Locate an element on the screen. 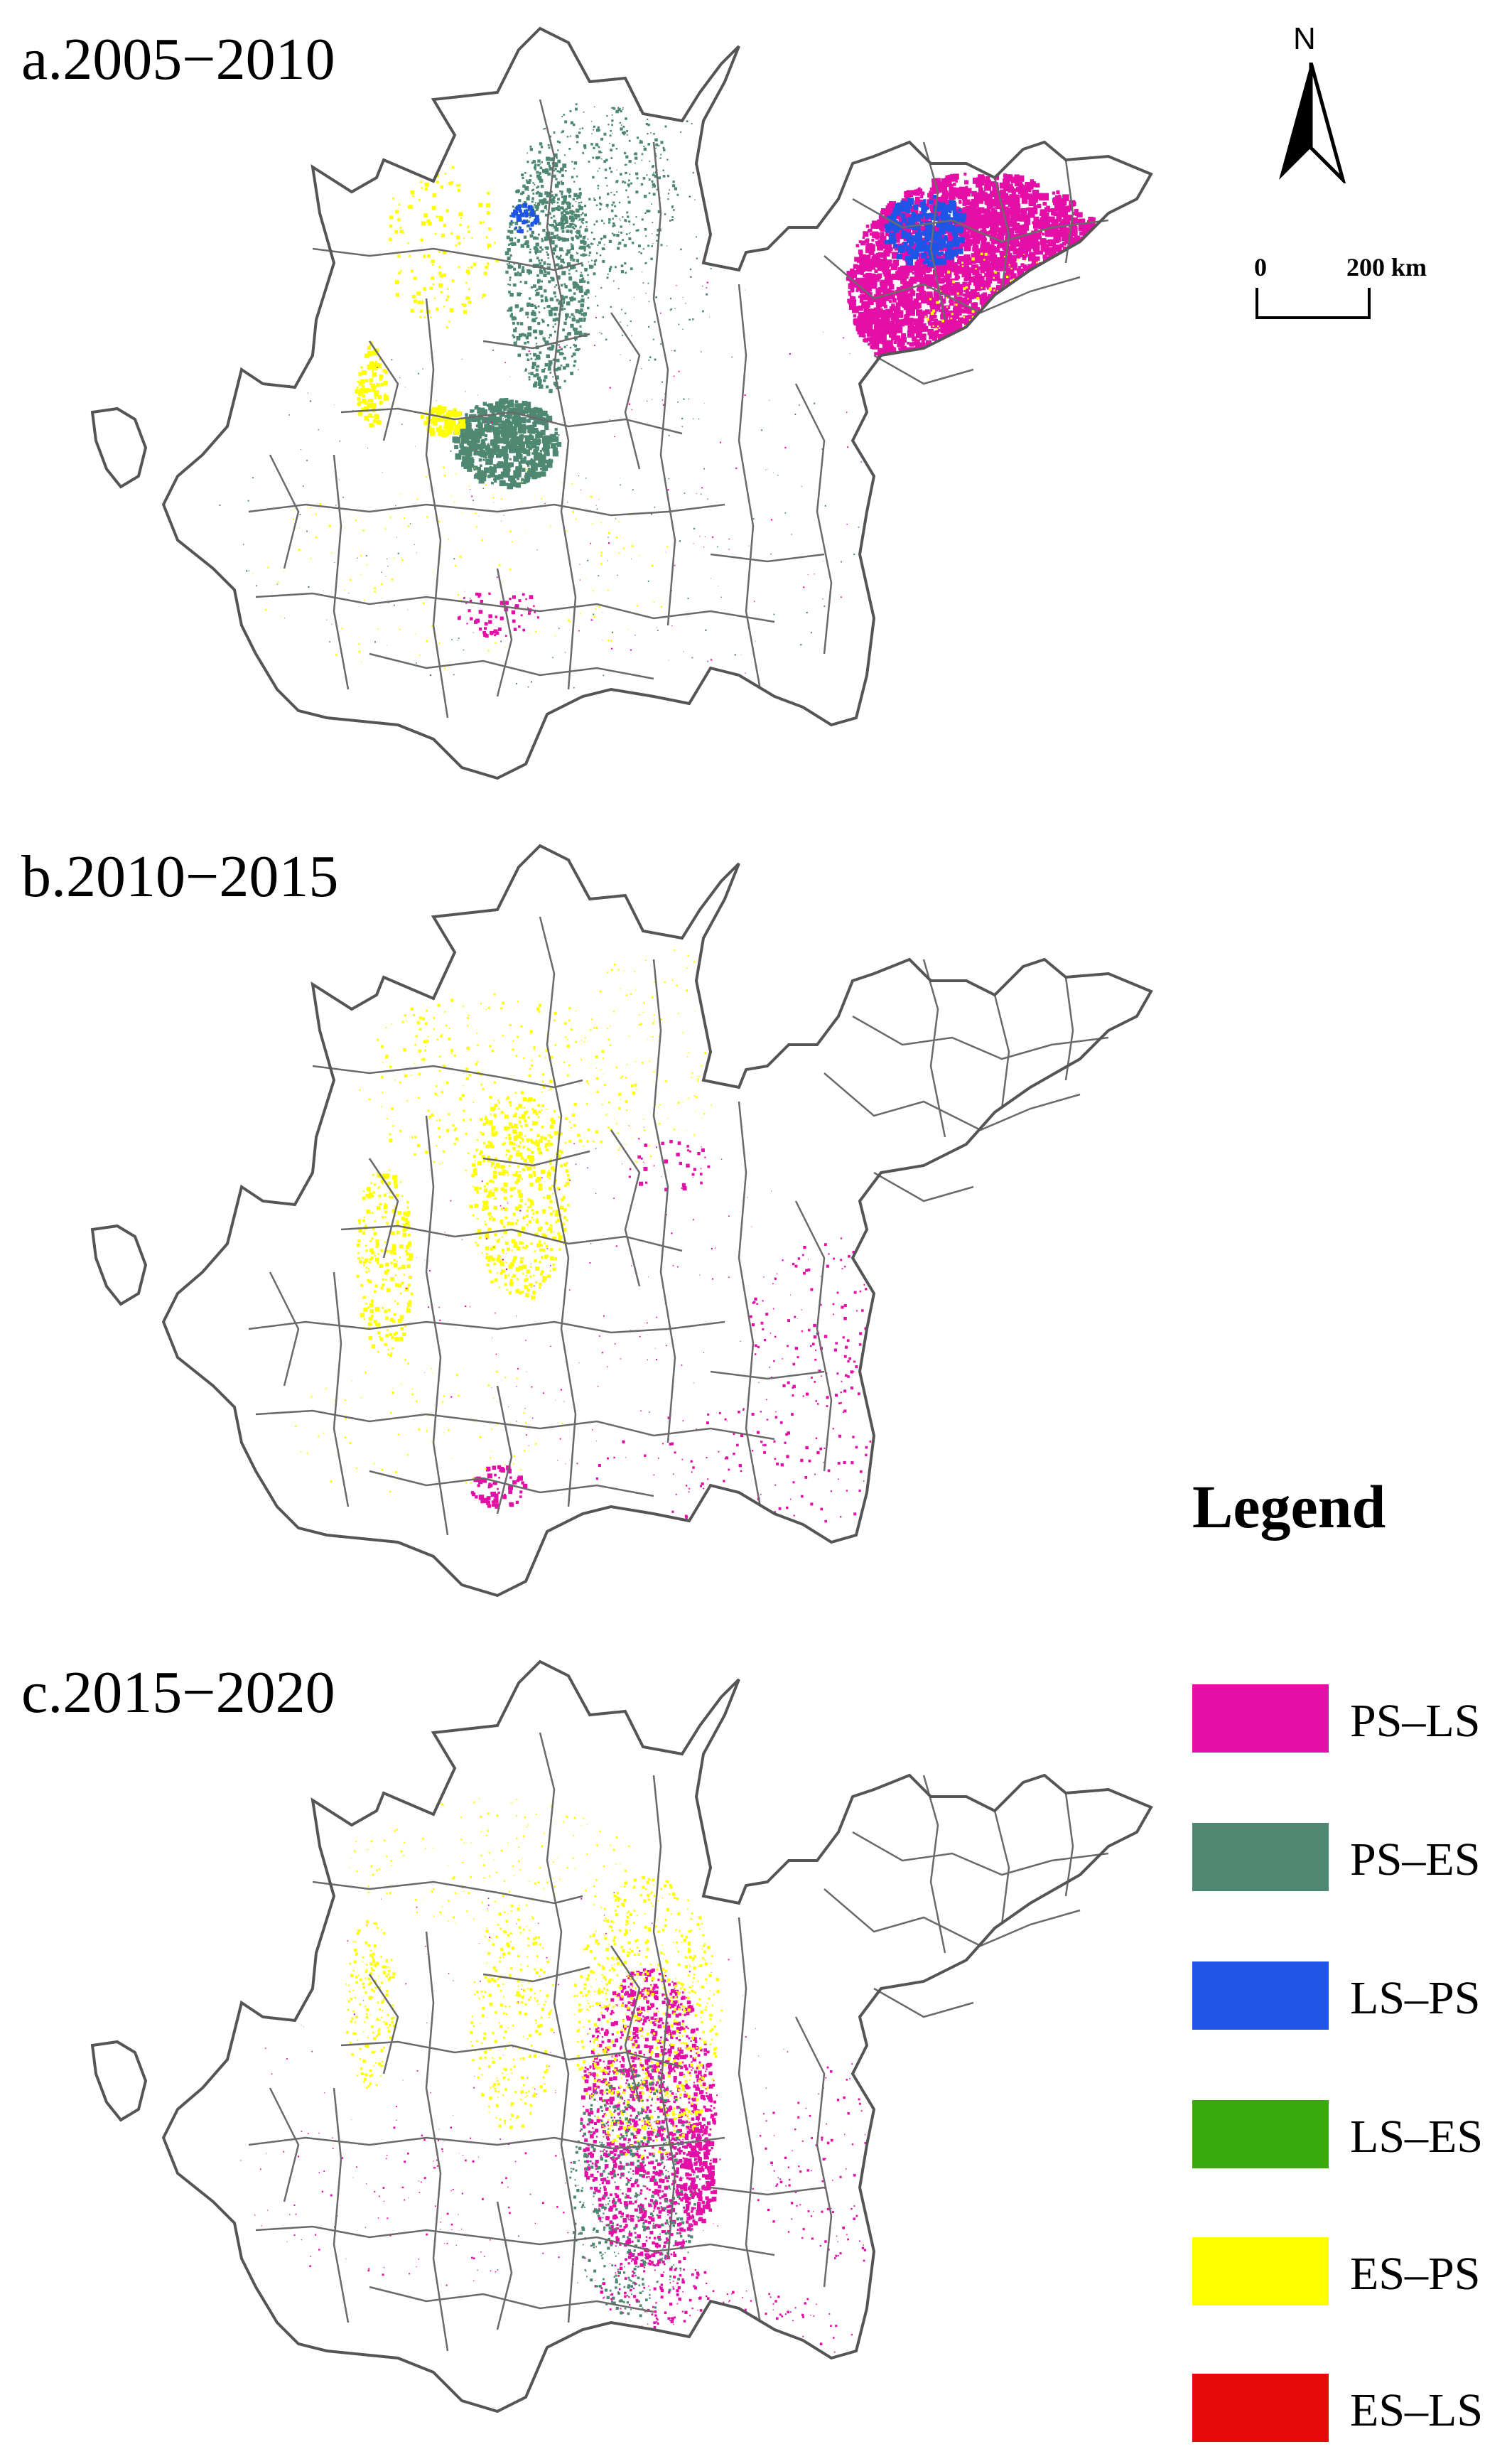 The height and width of the screenshot is (2454, 1512). legend-item-ps-ls: PS–LS is located at coordinates (1348, 1718).